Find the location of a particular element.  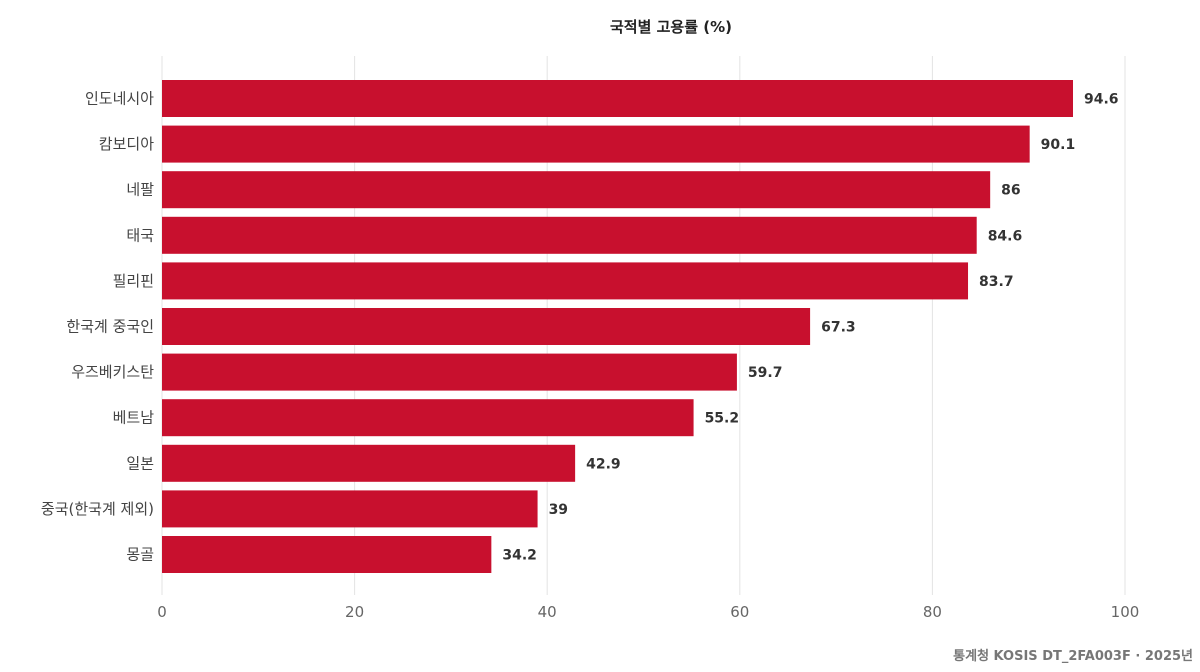

data-label: 39 is located at coordinates (558, 510).